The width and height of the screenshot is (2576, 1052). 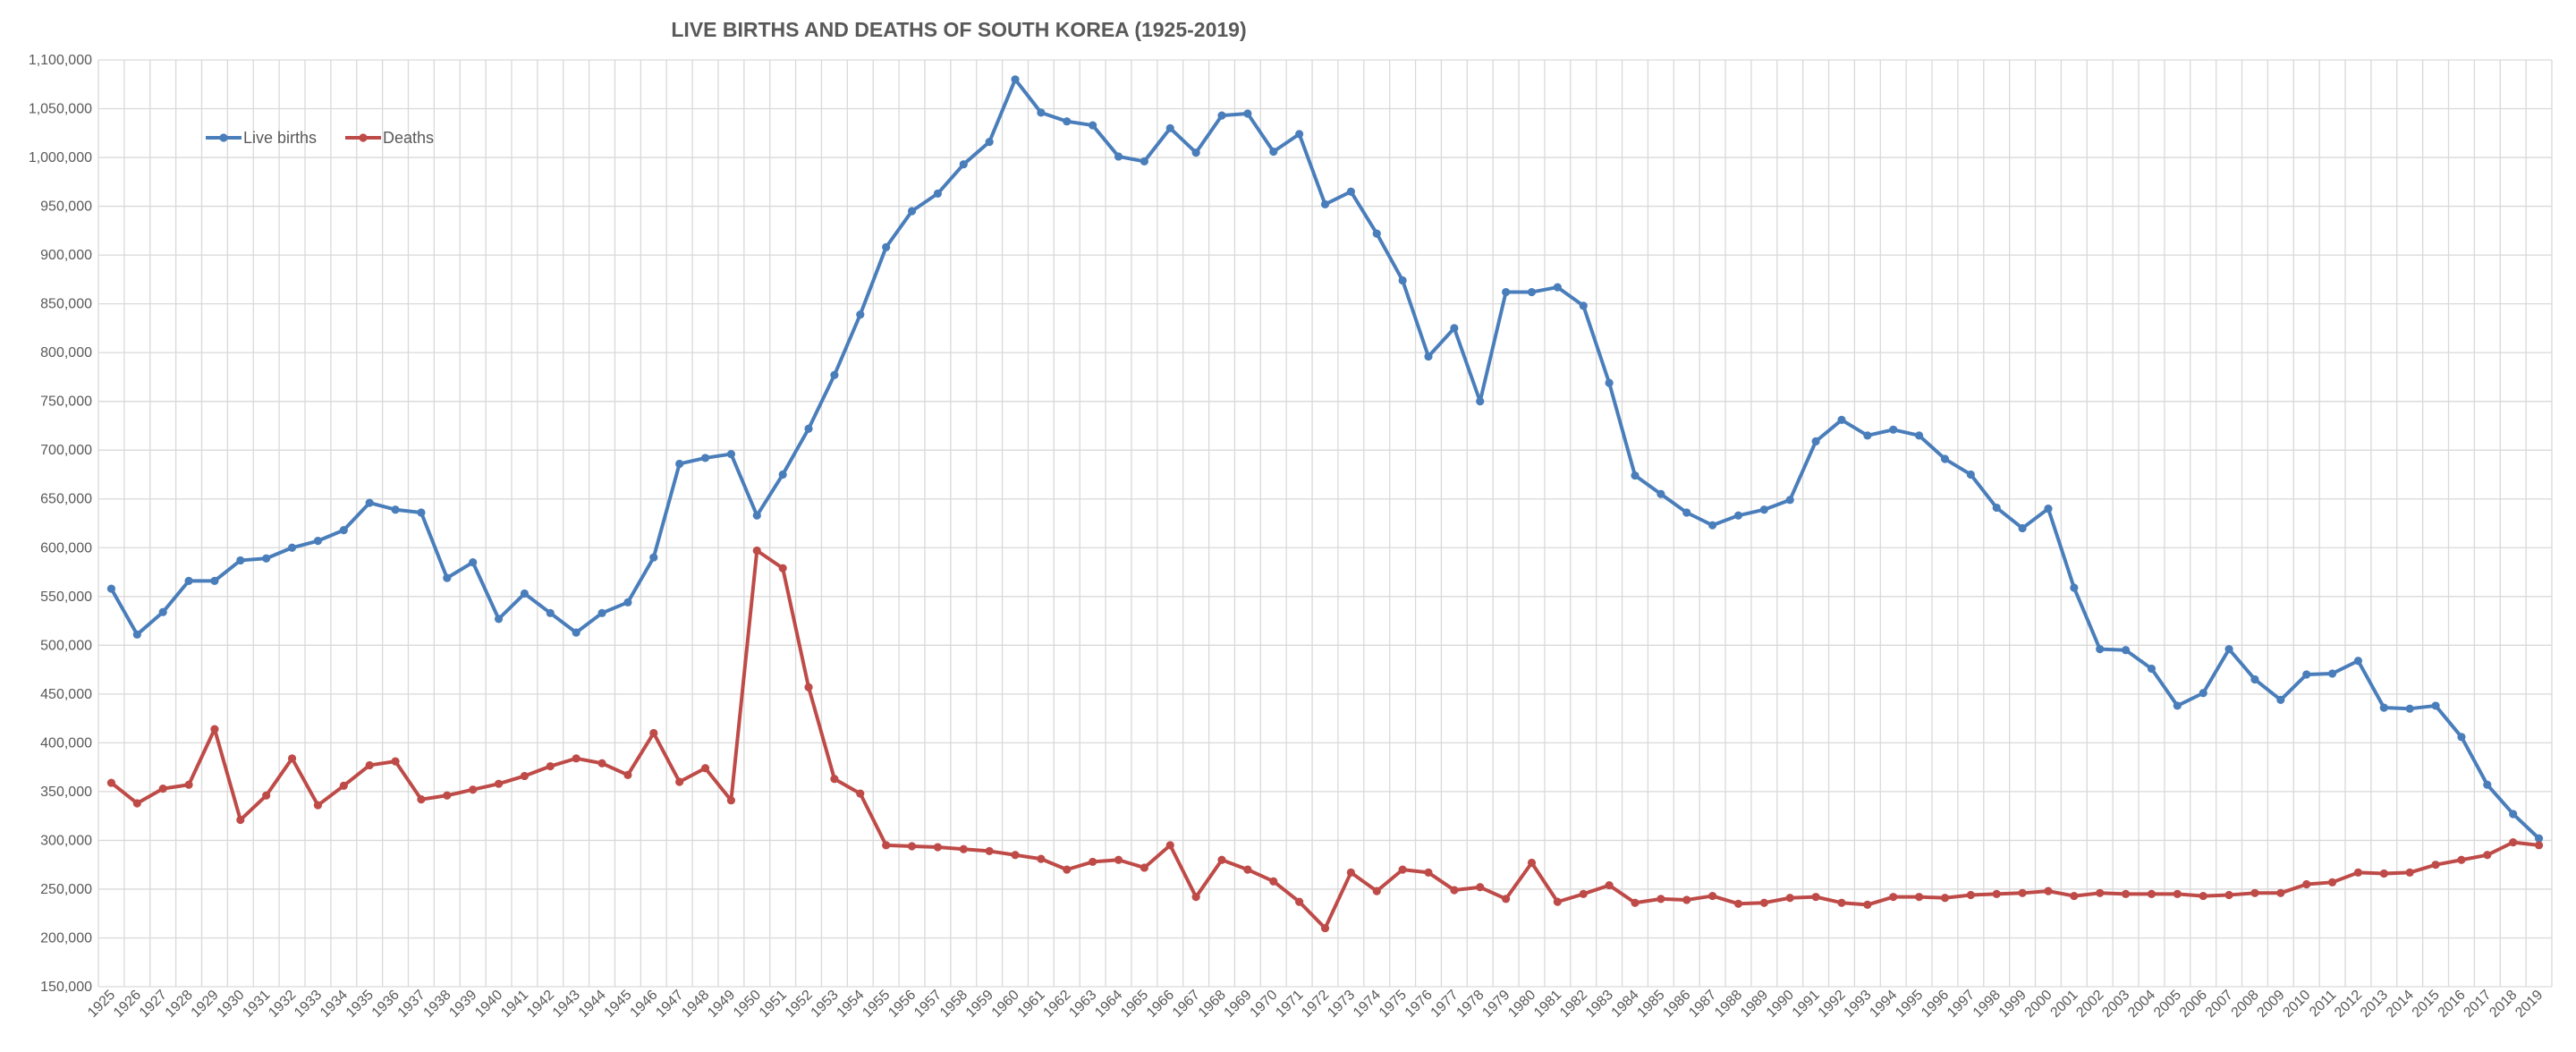 What do you see at coordinates (334, 1004) in the screenshot?
I see `x-tick-label: 1934` at bounding box center [334, 1004].